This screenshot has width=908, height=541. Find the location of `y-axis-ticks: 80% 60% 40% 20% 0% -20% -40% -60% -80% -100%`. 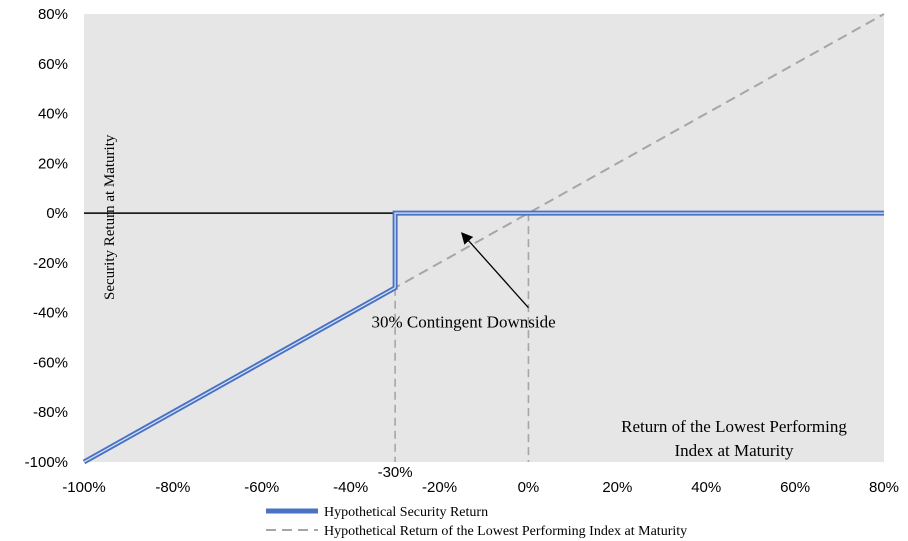

y-axis-ticks: 80% 60% 40% 20% 0% -20% -40% -60% -80% -100% is located at coordinates (46, 238).